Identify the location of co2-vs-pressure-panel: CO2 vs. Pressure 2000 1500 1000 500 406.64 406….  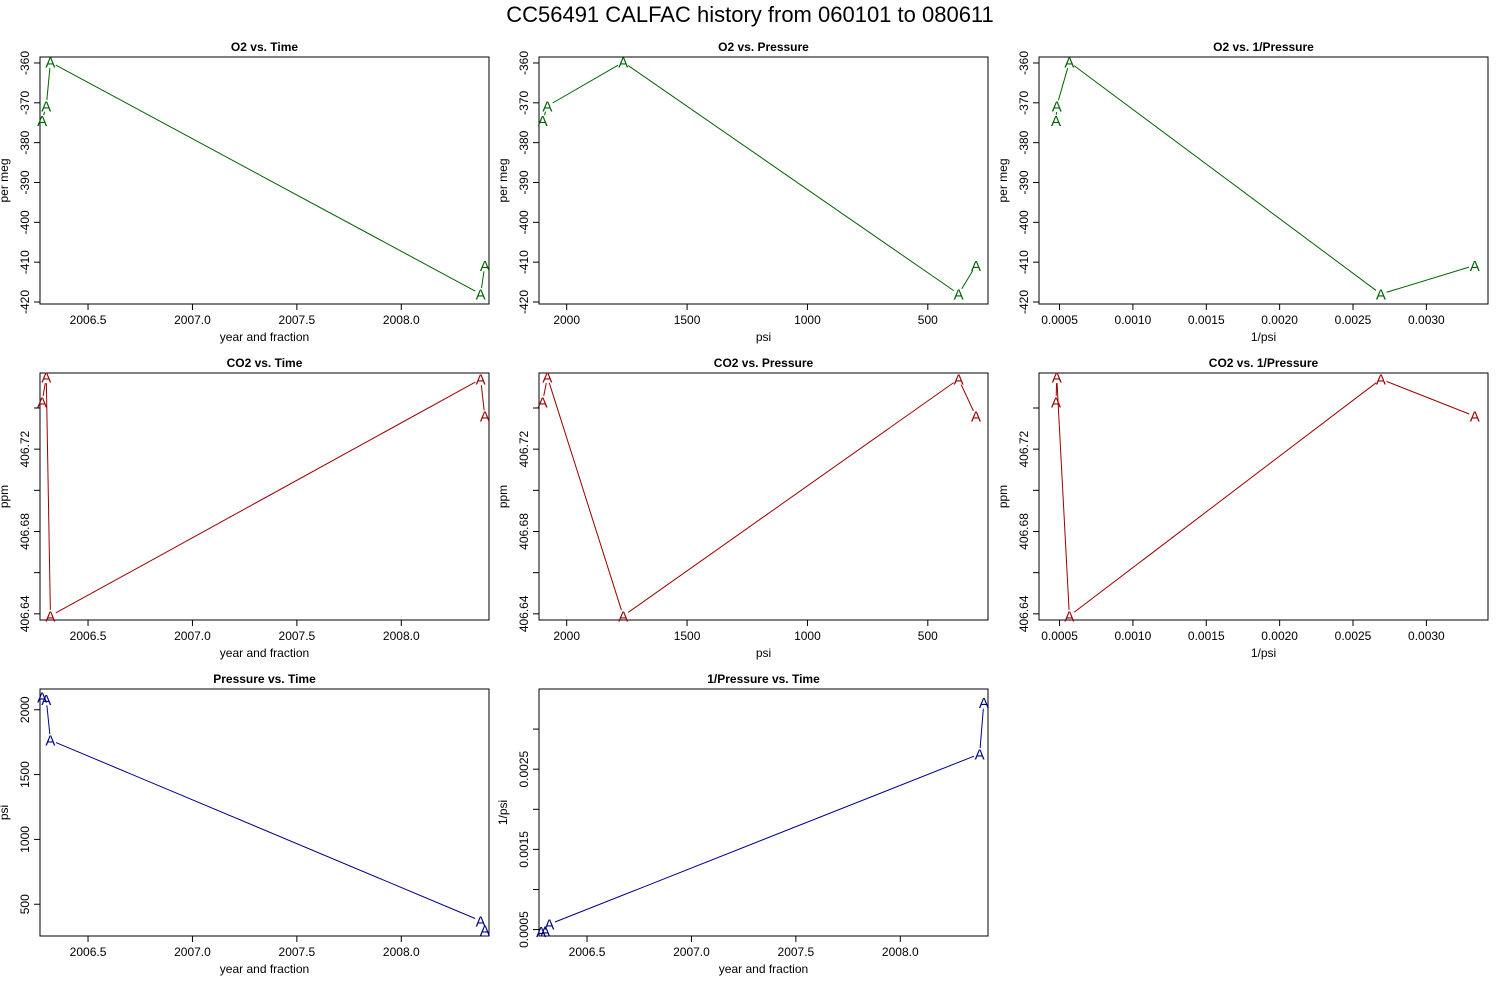
(742, 508).